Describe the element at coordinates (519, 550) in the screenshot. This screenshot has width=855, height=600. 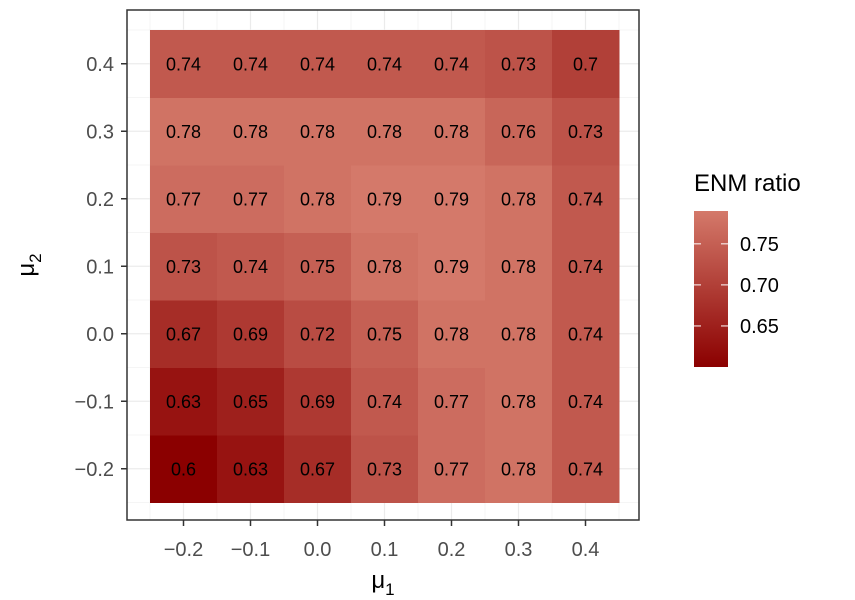
I see `x-tick-label: 0.3` at that location.